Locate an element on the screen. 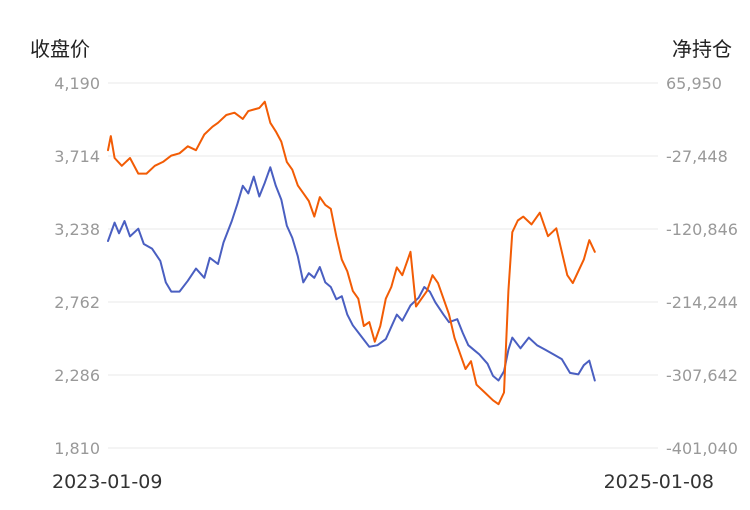  right-tick-label: -27,448 is located at coordinates (697, 156).